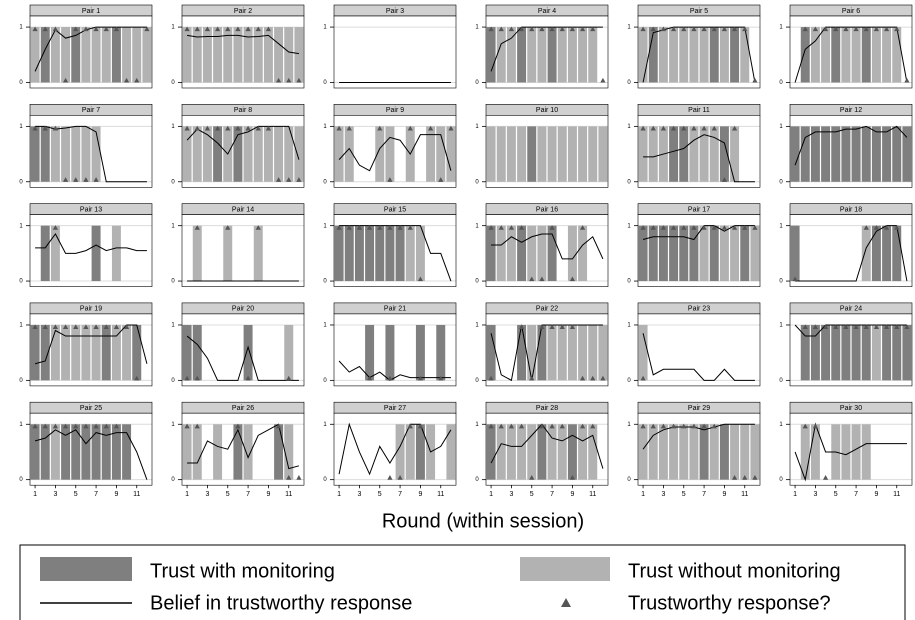 The height and width of the screenshot is (620, 915). Describe the element at coordinates (532, 494) in the screenshot. I see `x-tick-label: 5` at that location.